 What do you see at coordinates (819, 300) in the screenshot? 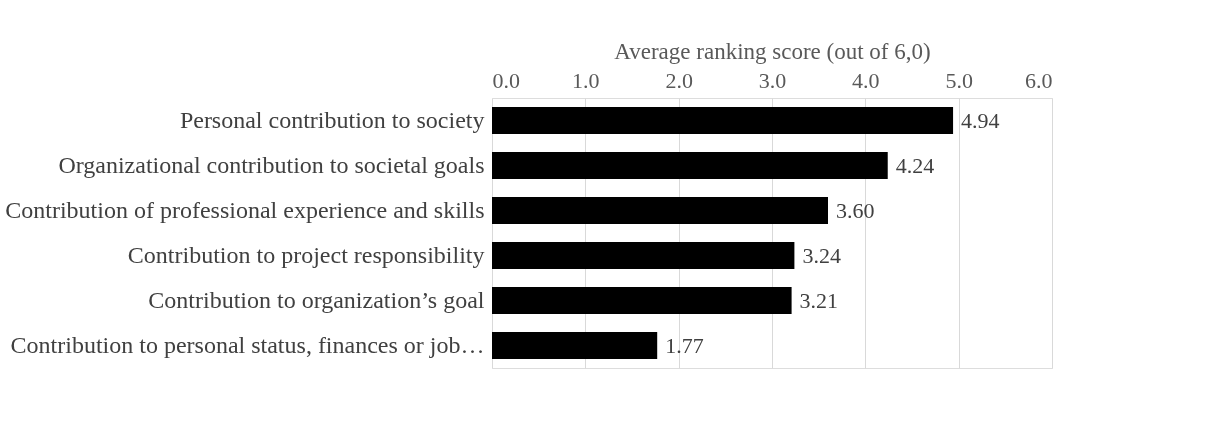
I see `data-label: 3.21` at bounding box center [819, 300].